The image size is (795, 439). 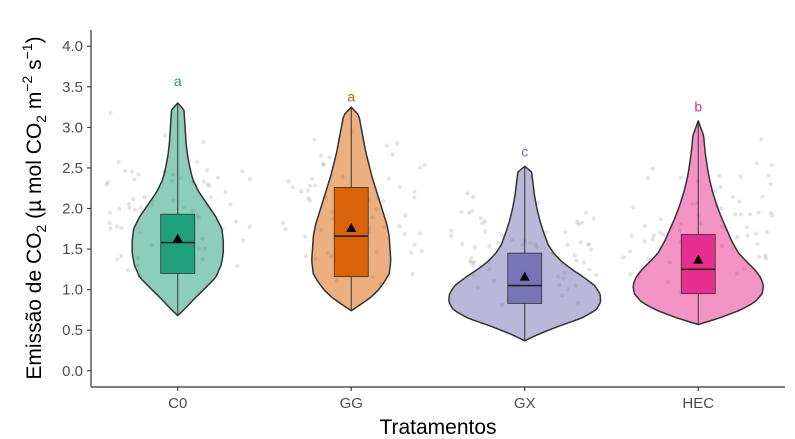 What do you see at coordinates (72, 371) in the screenshot?
I see `y-tick-label: 0.0` at bounding box center [72, 371].